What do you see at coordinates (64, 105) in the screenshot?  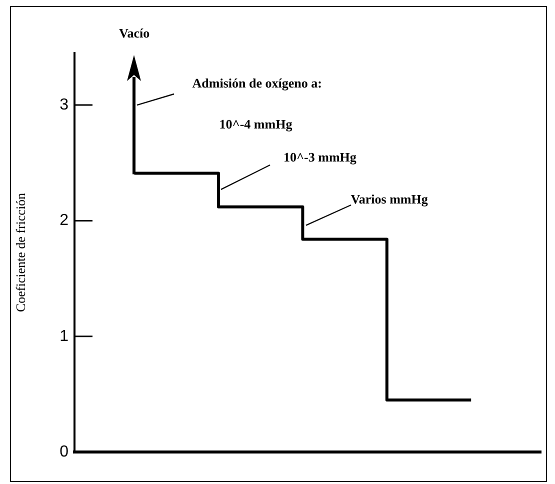 I see `y-tick-label: 3` at bounding box center [64, 105].